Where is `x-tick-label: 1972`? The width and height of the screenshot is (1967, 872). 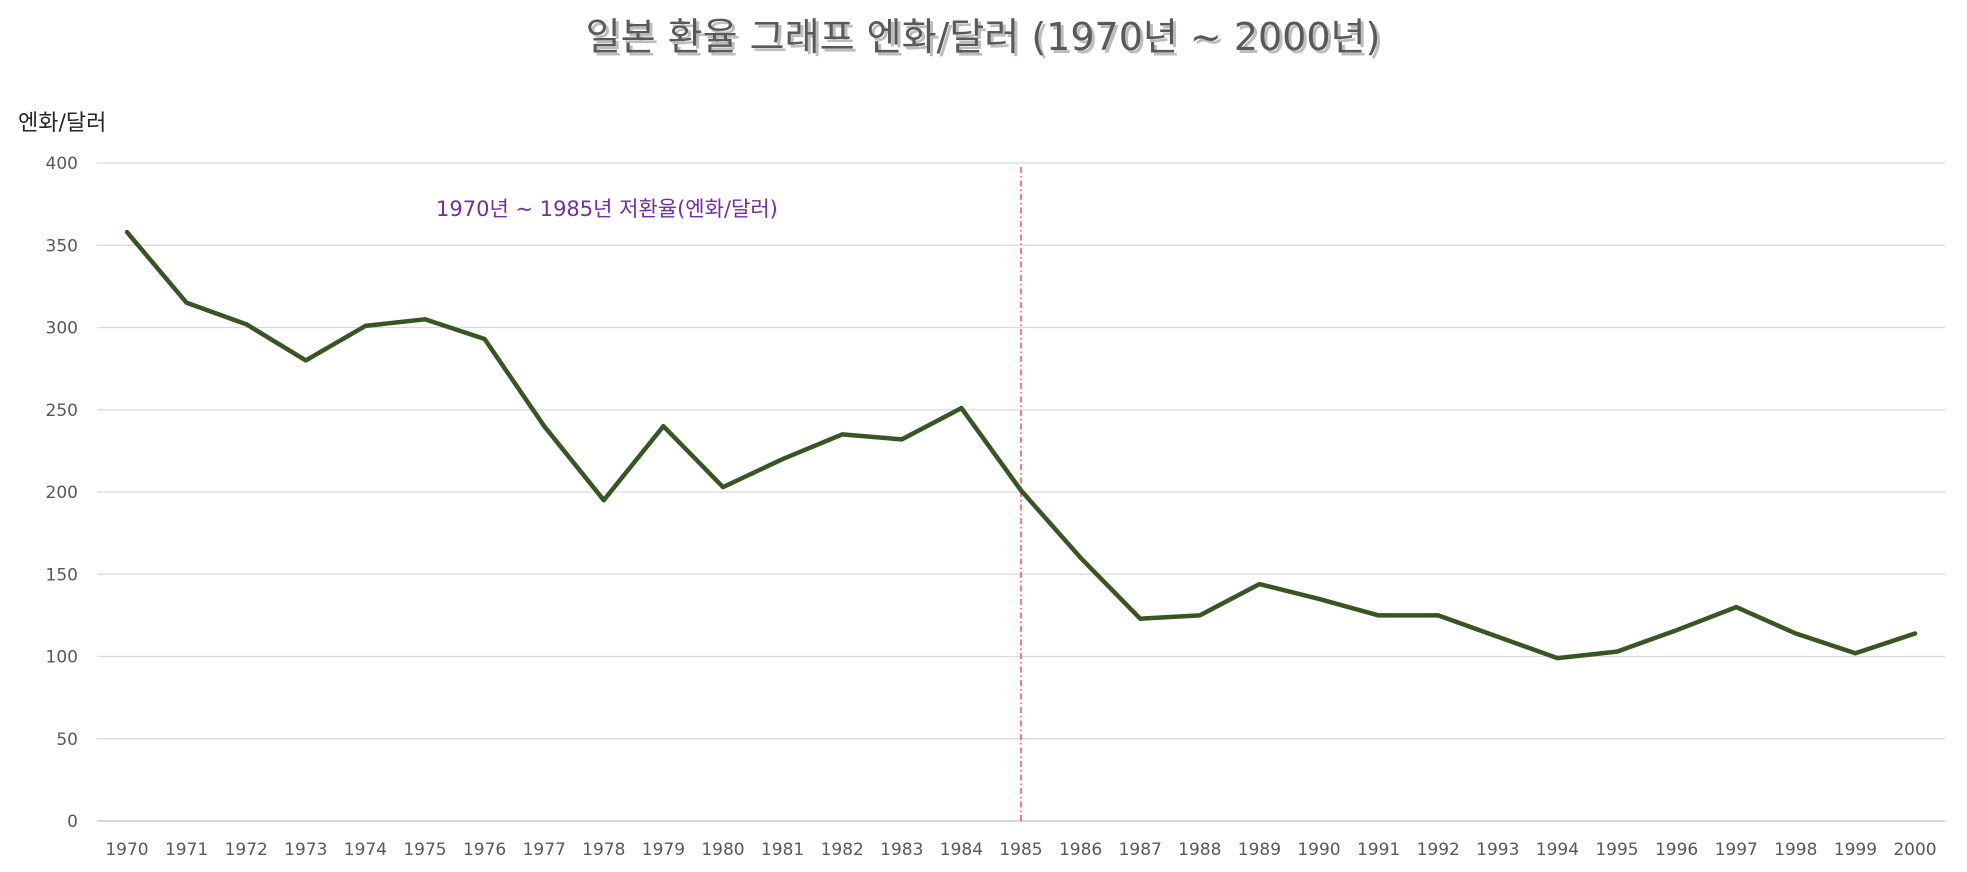
x-tick-label: 1972 is located at coordinates (246, 850).